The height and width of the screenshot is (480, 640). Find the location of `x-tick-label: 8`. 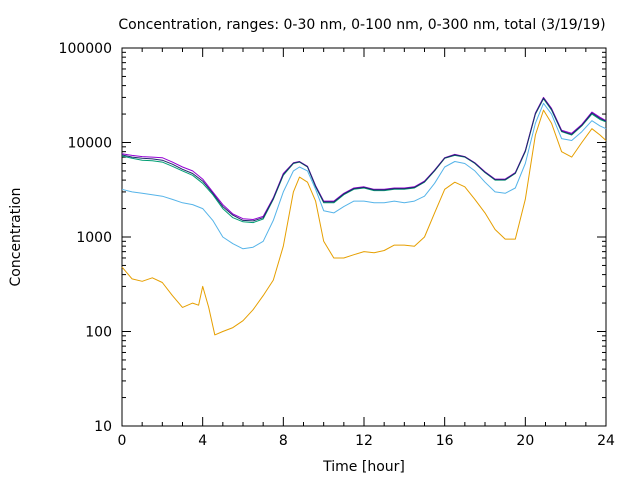

x-tick-label: 8 is located at coordinates (283, 441).